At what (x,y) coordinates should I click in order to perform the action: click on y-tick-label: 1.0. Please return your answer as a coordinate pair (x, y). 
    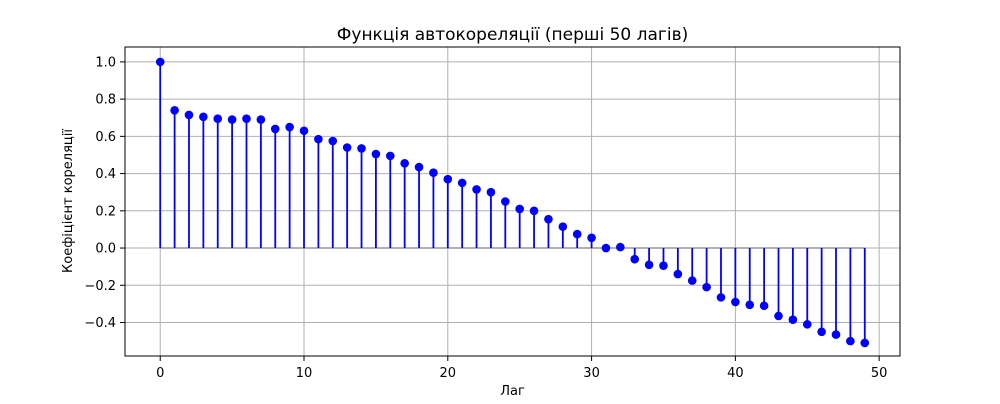
    Looking at the image, I should click on (105, 62).